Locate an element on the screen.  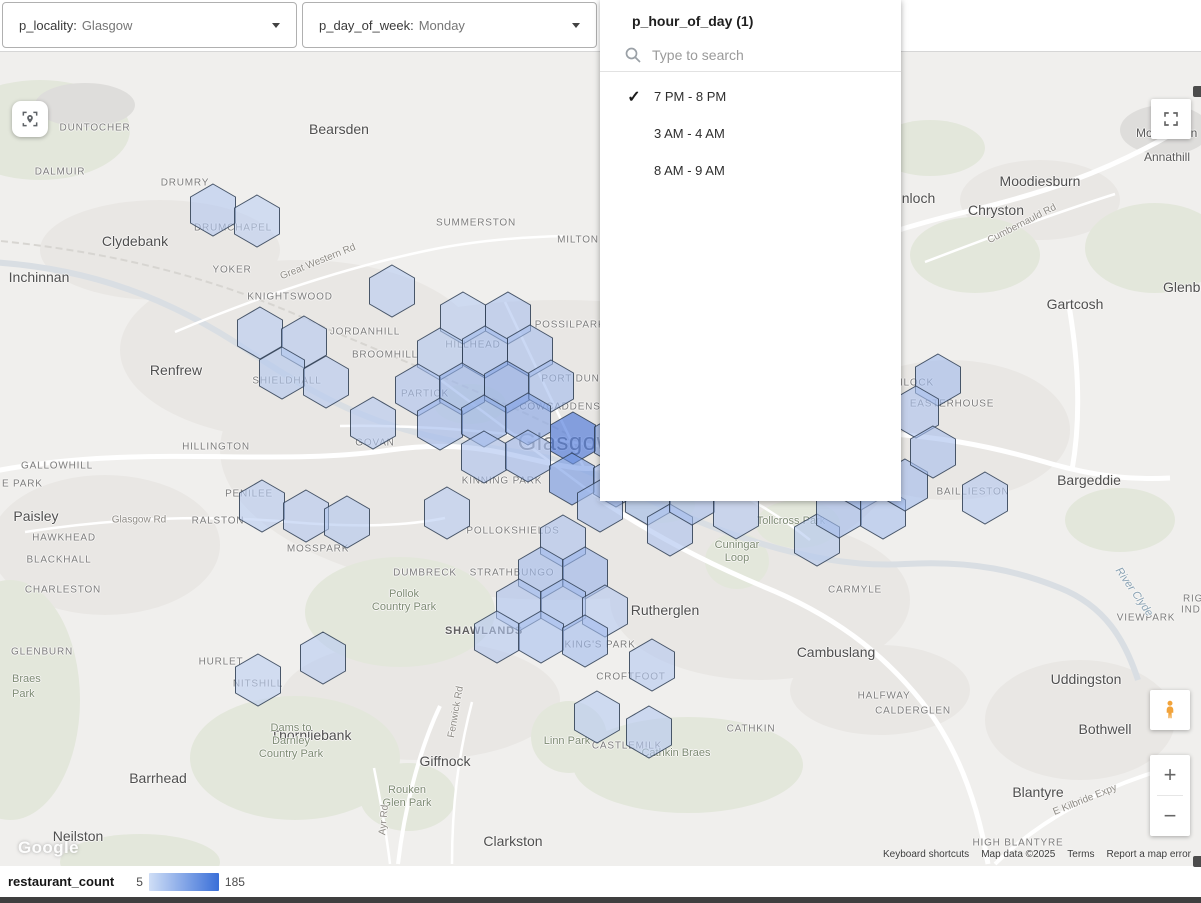
hour-dropdown-title: p_hour_of_day (1) is located at coordinates (693, 21).